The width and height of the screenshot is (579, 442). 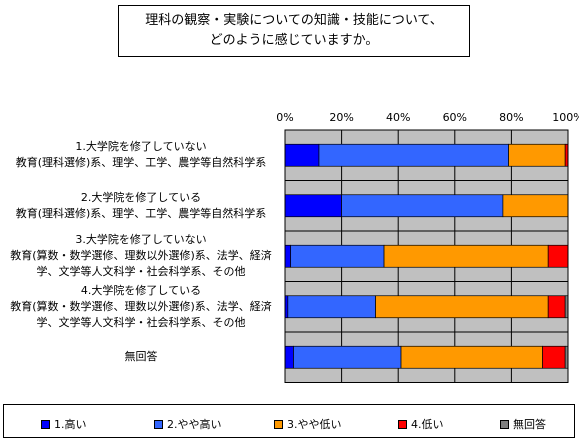 What do you see at coordinates (294, 31) in the screenshot?
I see `chart-title: 理科の観察・実験についての知識・技能について、 どのように感じていますか。` at bounding box center [294, 31].